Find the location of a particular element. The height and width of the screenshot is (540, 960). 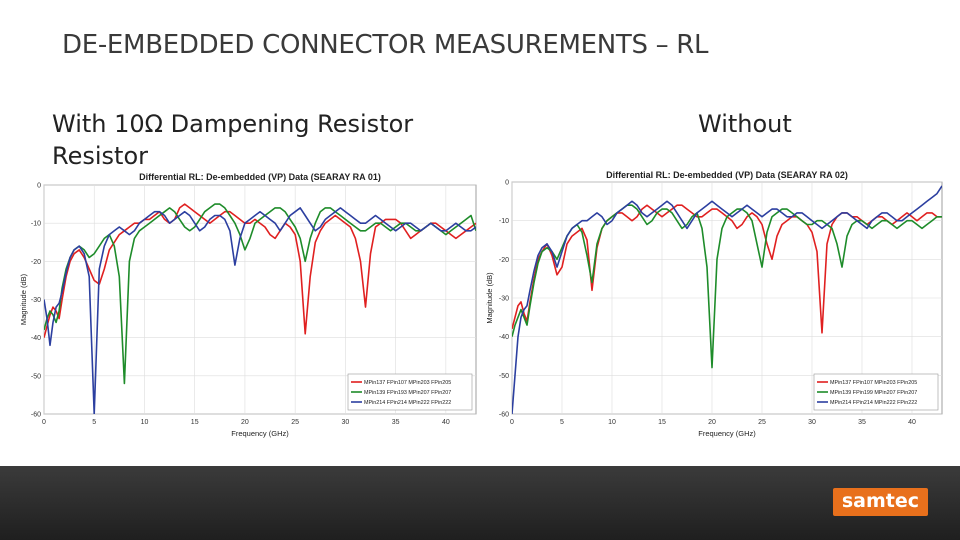

footer-bar: samtec is located at coordinates (480, 503).